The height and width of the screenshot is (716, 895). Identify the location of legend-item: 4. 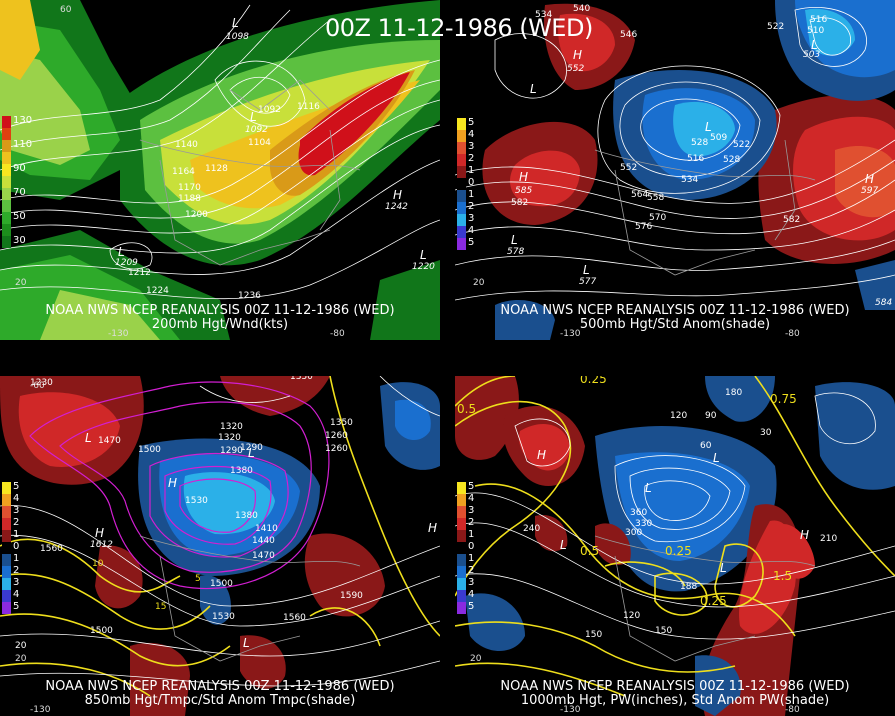
(19, 595).